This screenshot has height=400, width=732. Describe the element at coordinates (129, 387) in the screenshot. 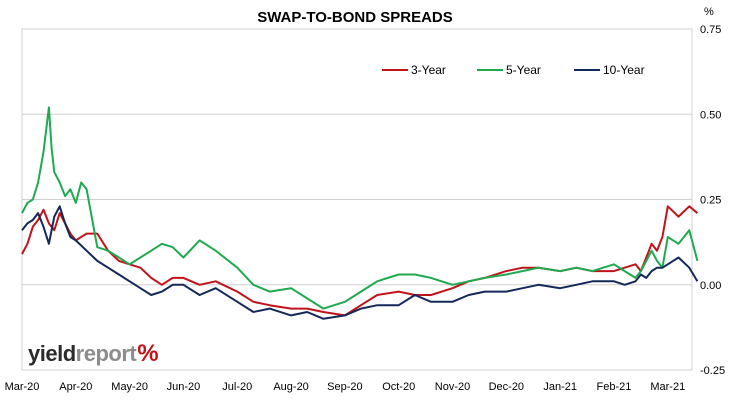

I see `x-tick-label: May-20` at that location.